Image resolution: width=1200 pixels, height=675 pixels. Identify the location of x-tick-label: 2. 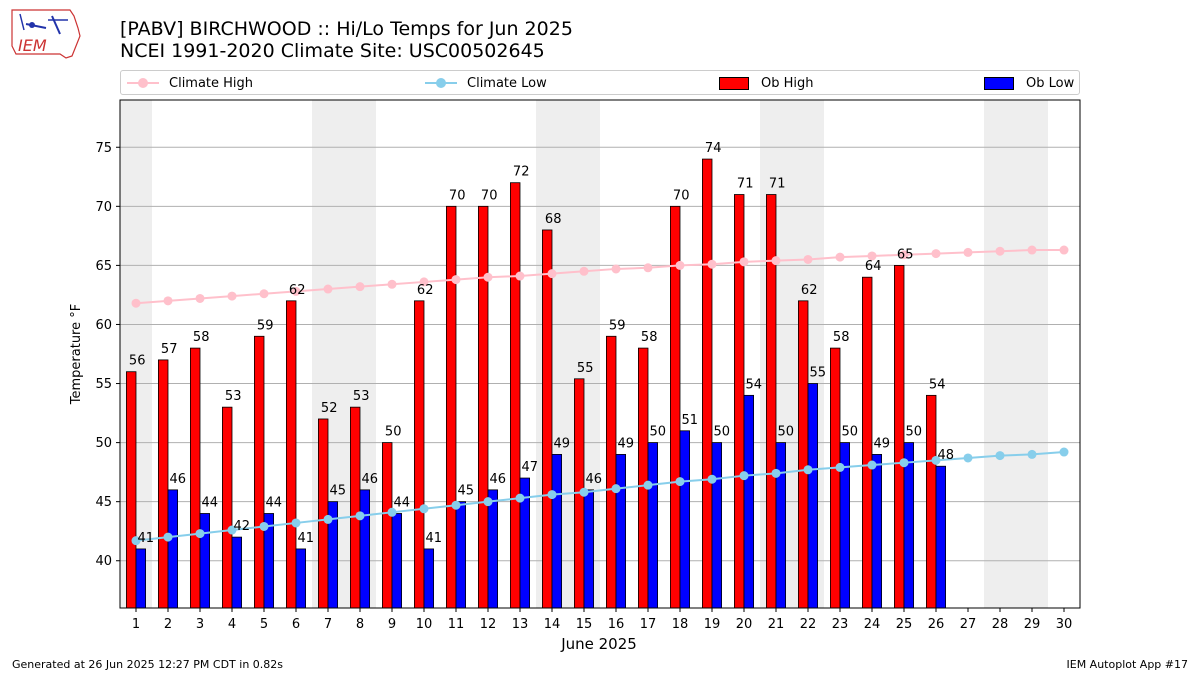
(168, 624).